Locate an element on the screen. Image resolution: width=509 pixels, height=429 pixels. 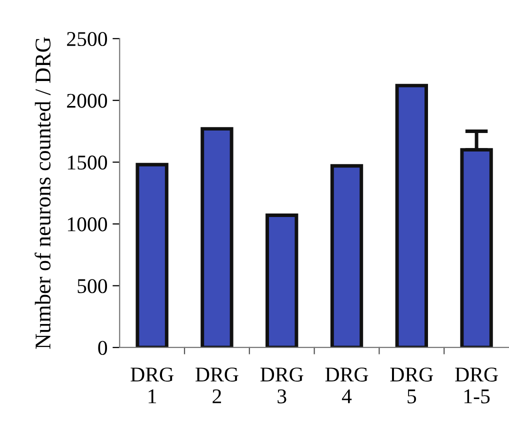
x-tick-label: DRG 4 is located at coordinates (346, 386).